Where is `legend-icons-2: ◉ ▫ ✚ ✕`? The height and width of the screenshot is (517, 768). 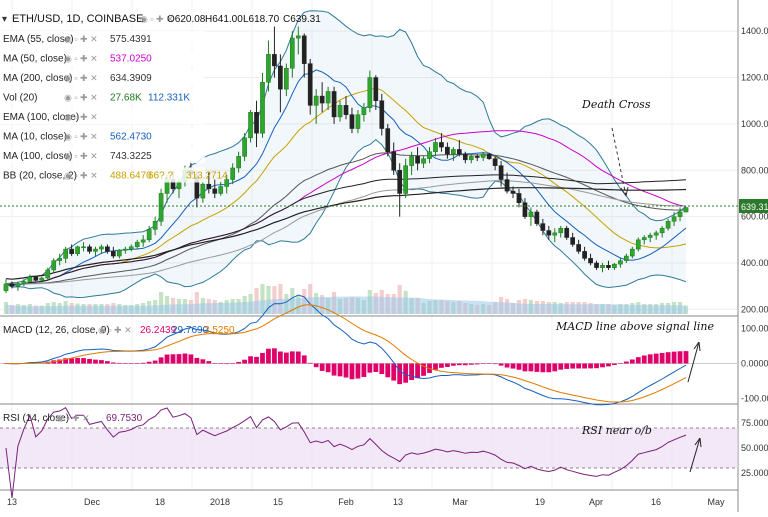 legend-icons-2: ◉ ▫ ✚ ✕ is located at coordinates (81, 78).